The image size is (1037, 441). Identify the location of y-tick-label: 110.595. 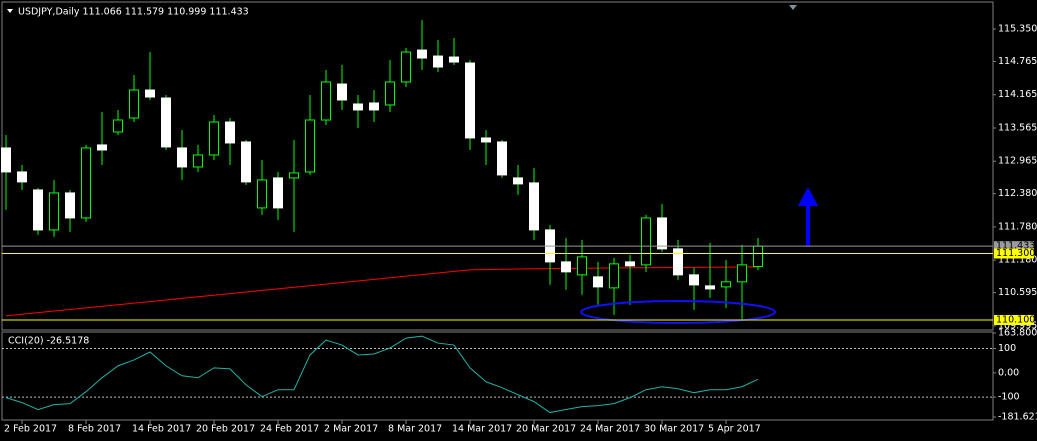
(1017, 292).